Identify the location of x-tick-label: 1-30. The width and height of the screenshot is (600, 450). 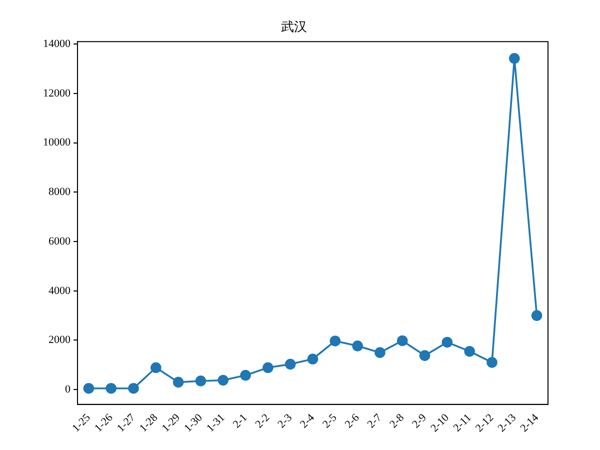
(194, 423).